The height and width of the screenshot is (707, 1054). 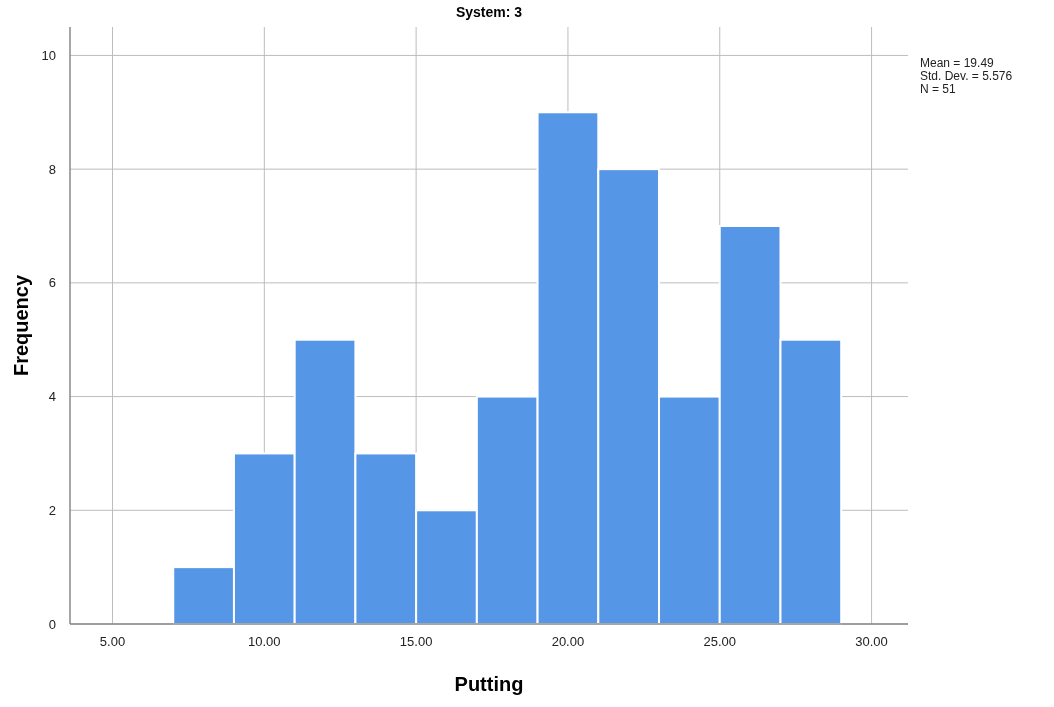 What do you see at coordinates (871, 641) in the screenshot?
I see `x-tick-label: 30.00` at bounding box center [871, 641].